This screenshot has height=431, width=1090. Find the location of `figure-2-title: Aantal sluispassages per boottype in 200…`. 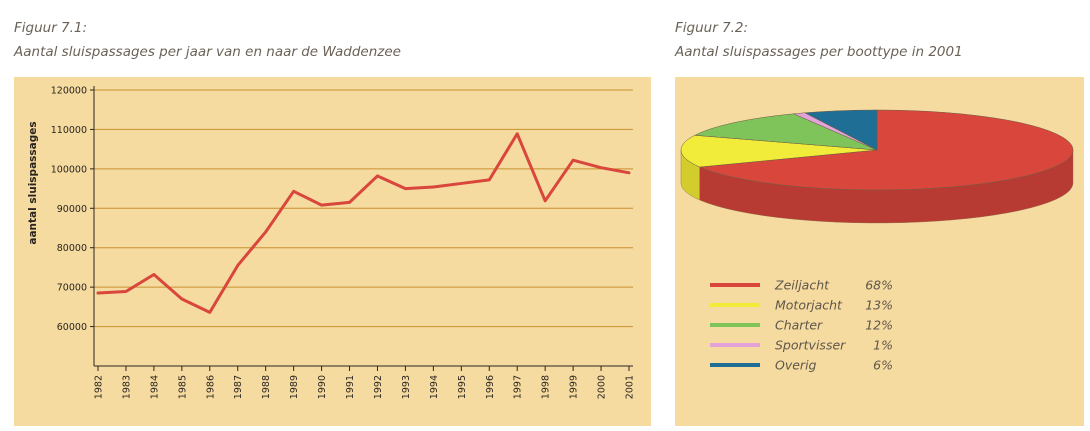

figure-2-title: Aantal sluispassages per boottype in 200… is located at coordinates (819, 52).